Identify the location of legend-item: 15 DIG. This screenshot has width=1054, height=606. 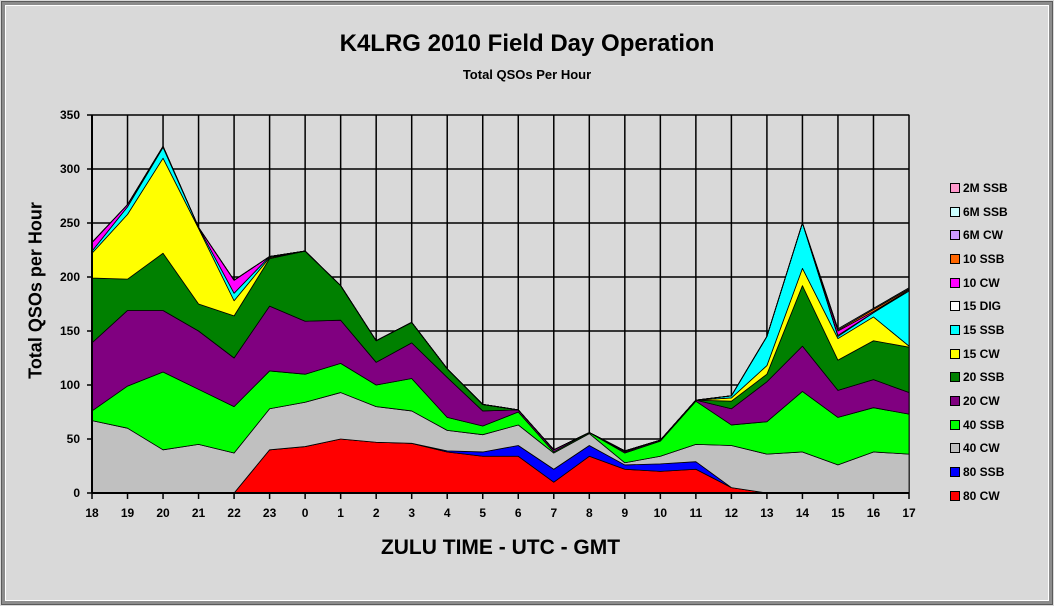
(979, 306).